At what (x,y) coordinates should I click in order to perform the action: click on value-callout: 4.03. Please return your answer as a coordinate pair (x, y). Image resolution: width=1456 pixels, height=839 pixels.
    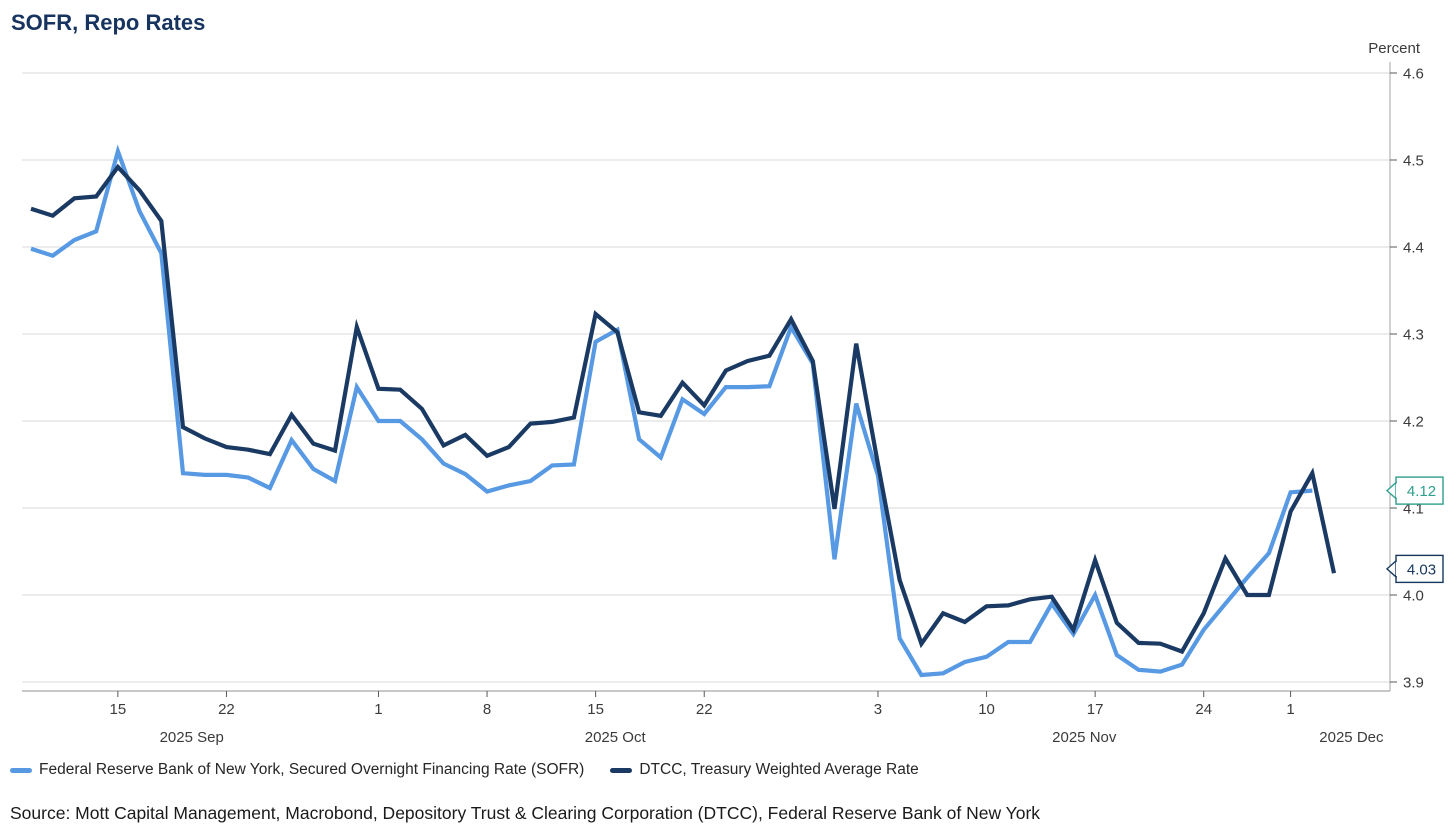
    Looking at the image, I should click on (1414, 569).